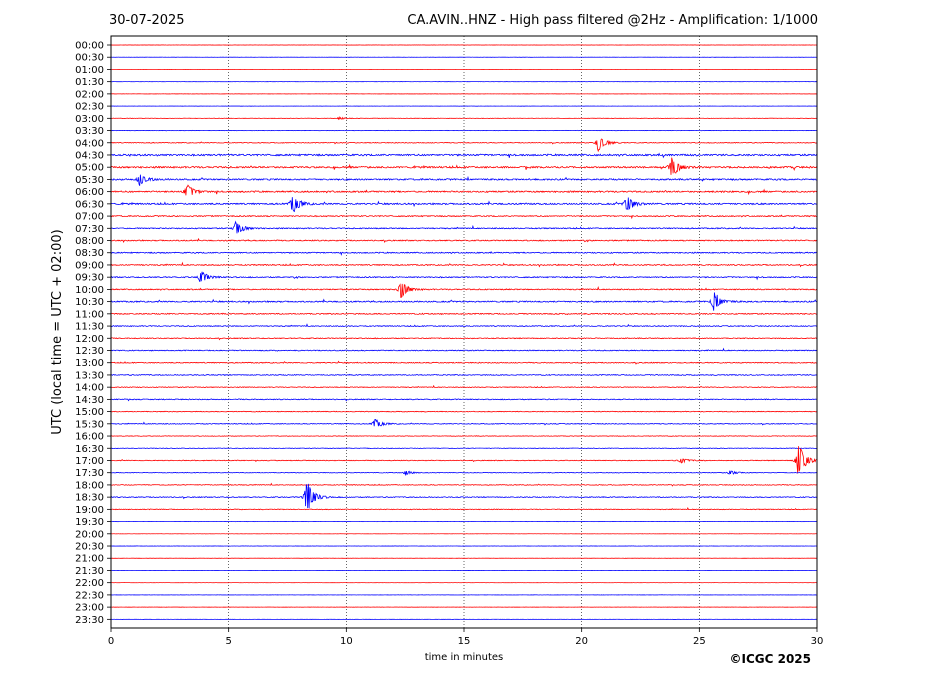  I want to click on row-label-0: 00:00, so click(89, 46).